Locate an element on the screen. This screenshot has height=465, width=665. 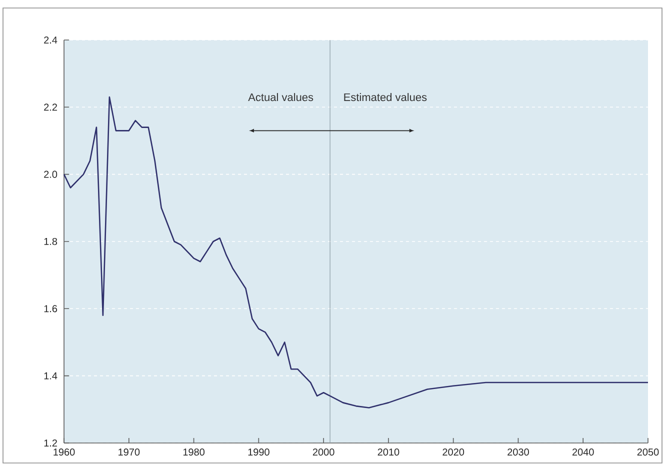
y-tick-label: 2.2 is located at coordinates (50, 107).